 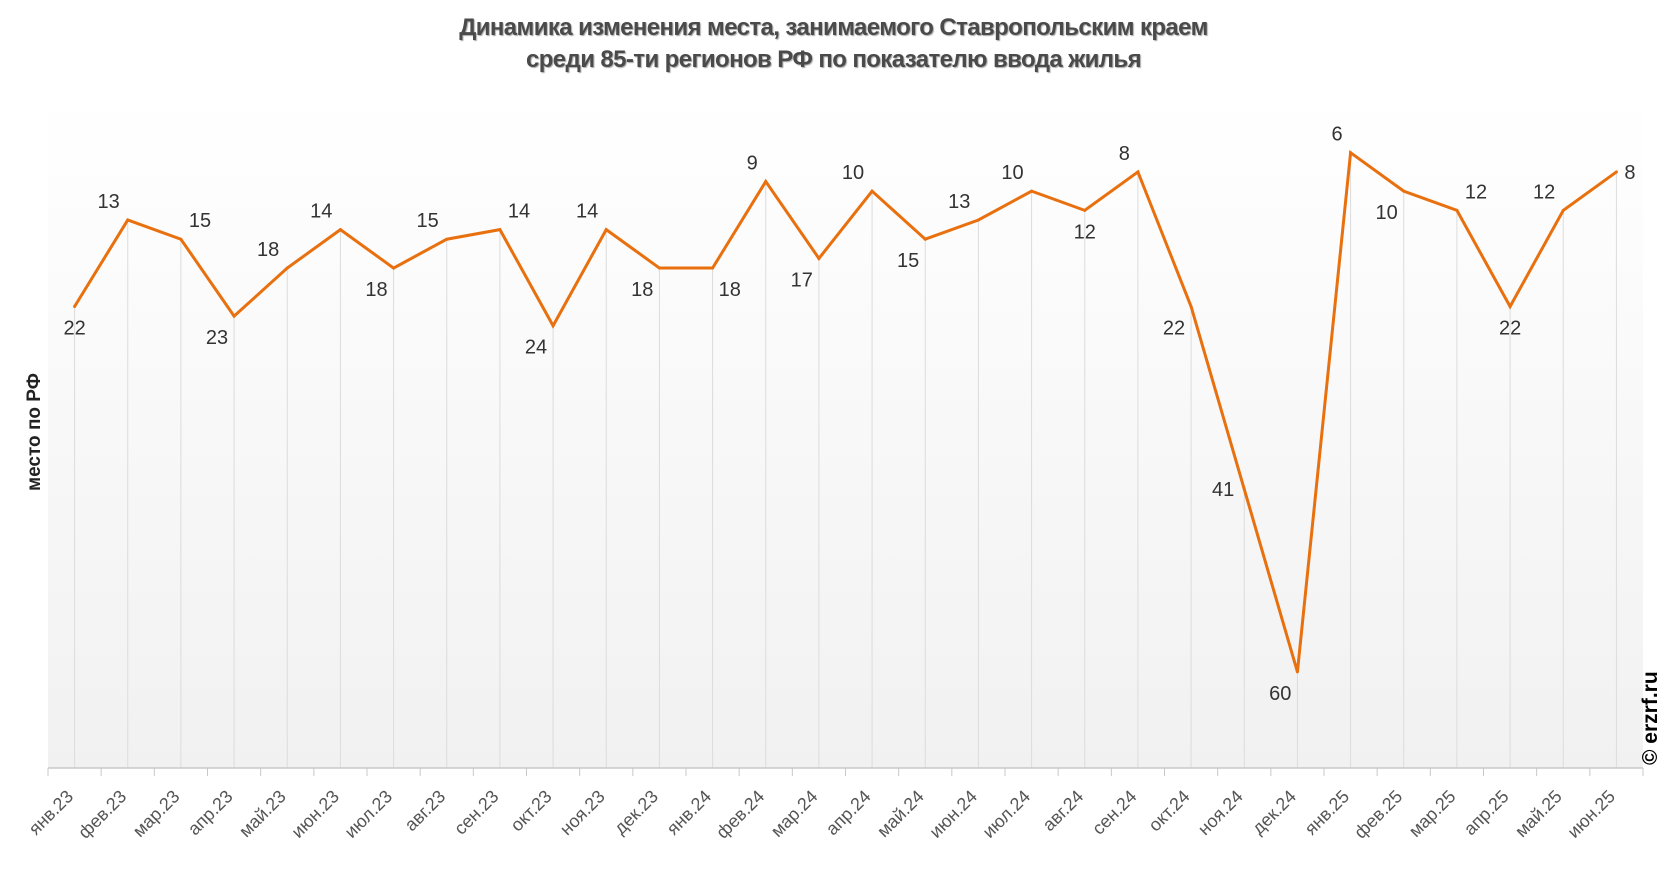 I want to click on x-tick-label: ноя.24, so click(x=1220, y=812).